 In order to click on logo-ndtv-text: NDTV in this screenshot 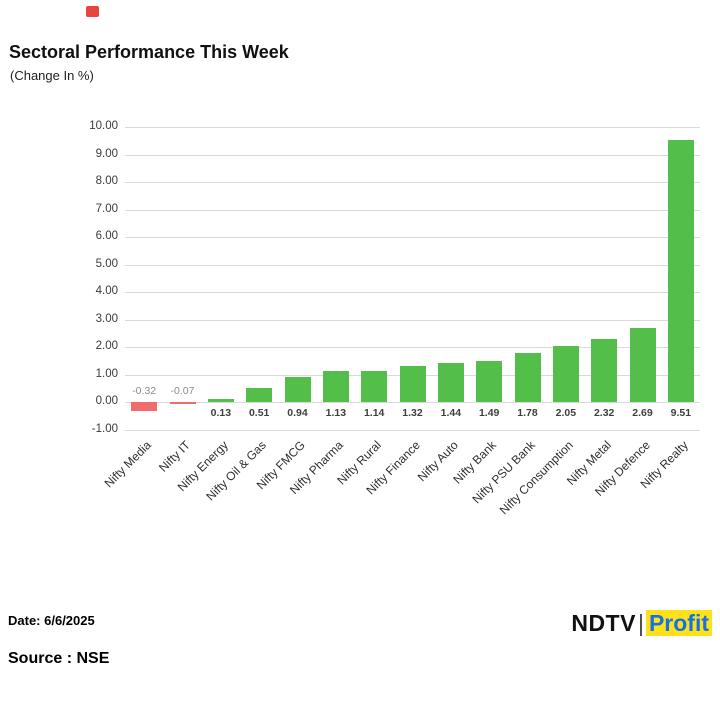, I will do `click(603, 623)`.